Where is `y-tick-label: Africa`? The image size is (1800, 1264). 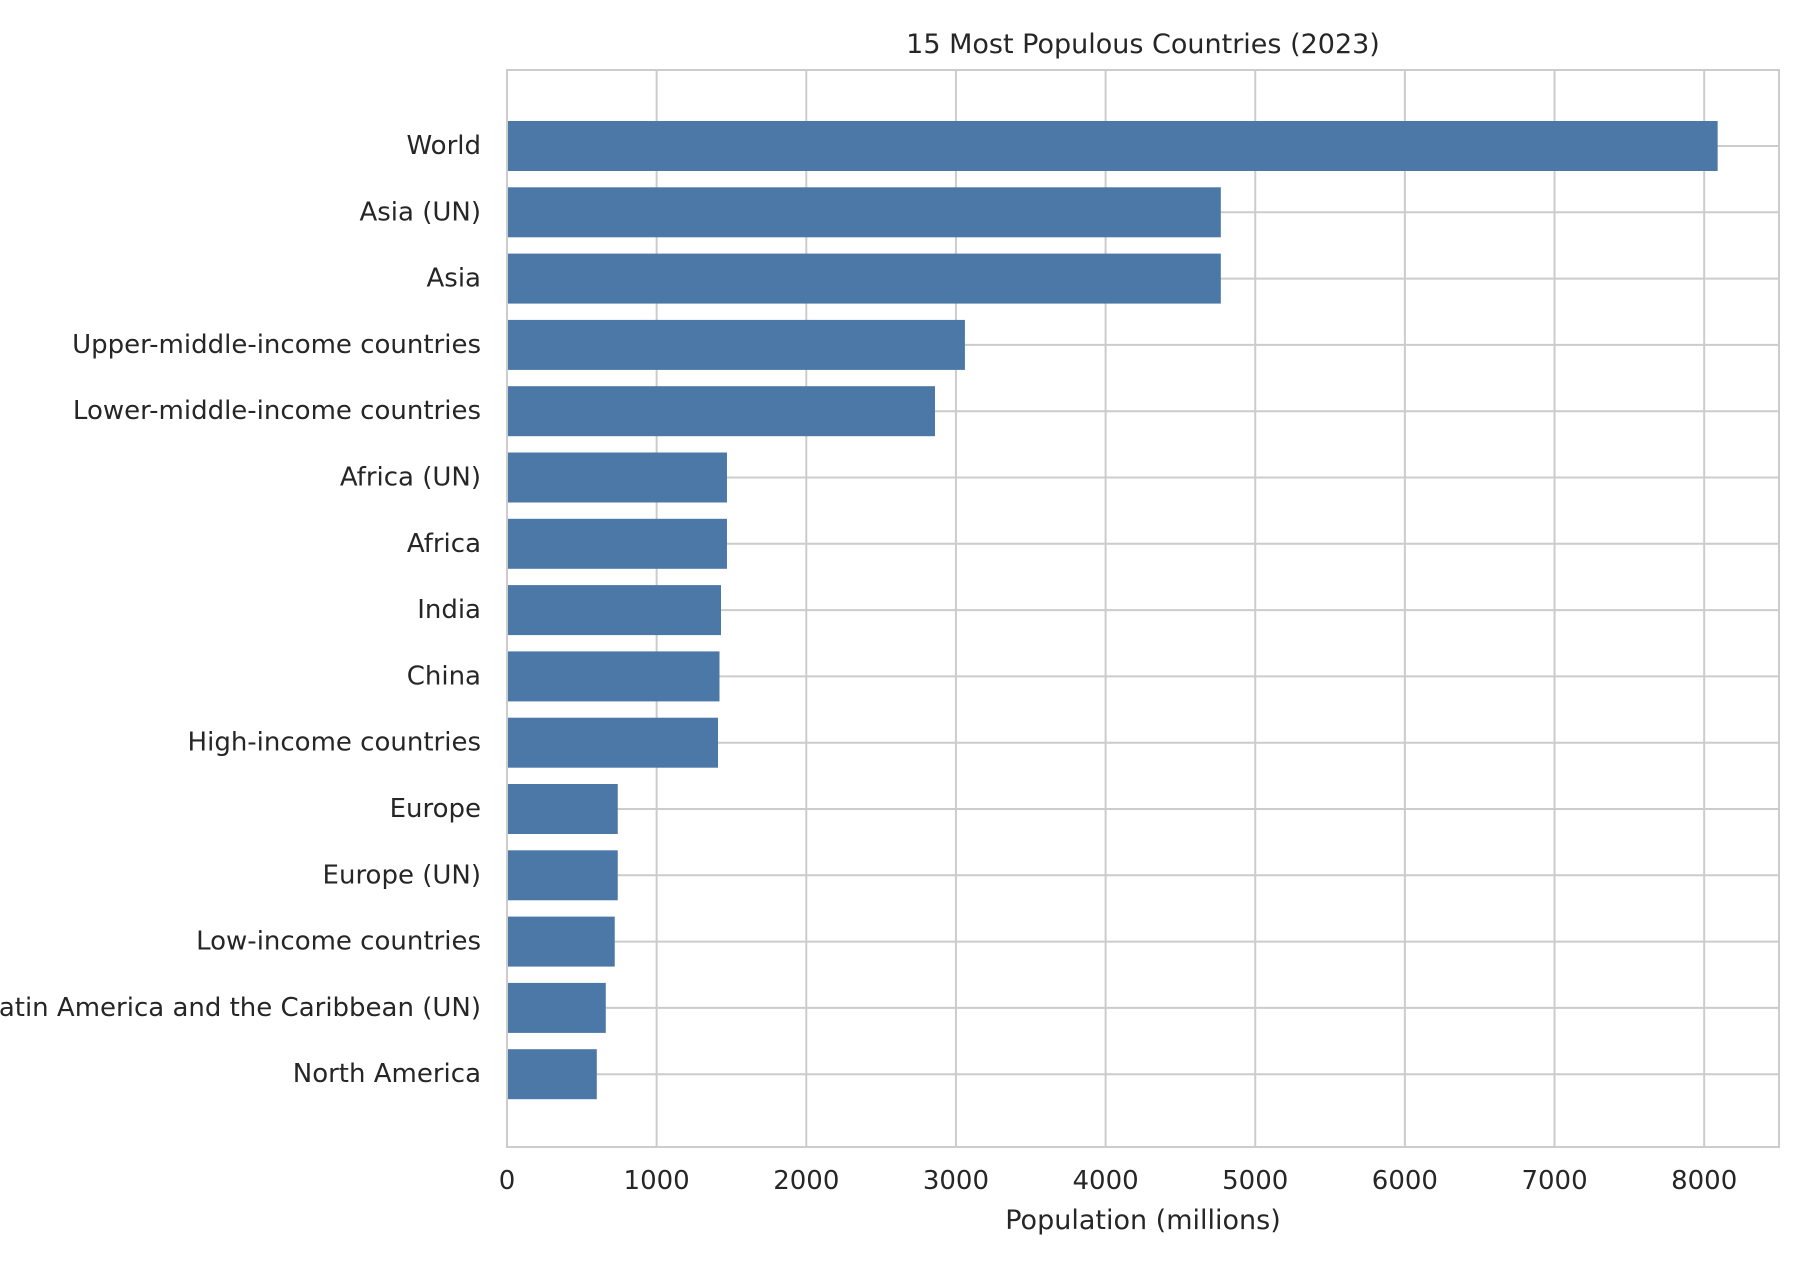 y-tick-label: Africa is located at coordinates (444, 544).